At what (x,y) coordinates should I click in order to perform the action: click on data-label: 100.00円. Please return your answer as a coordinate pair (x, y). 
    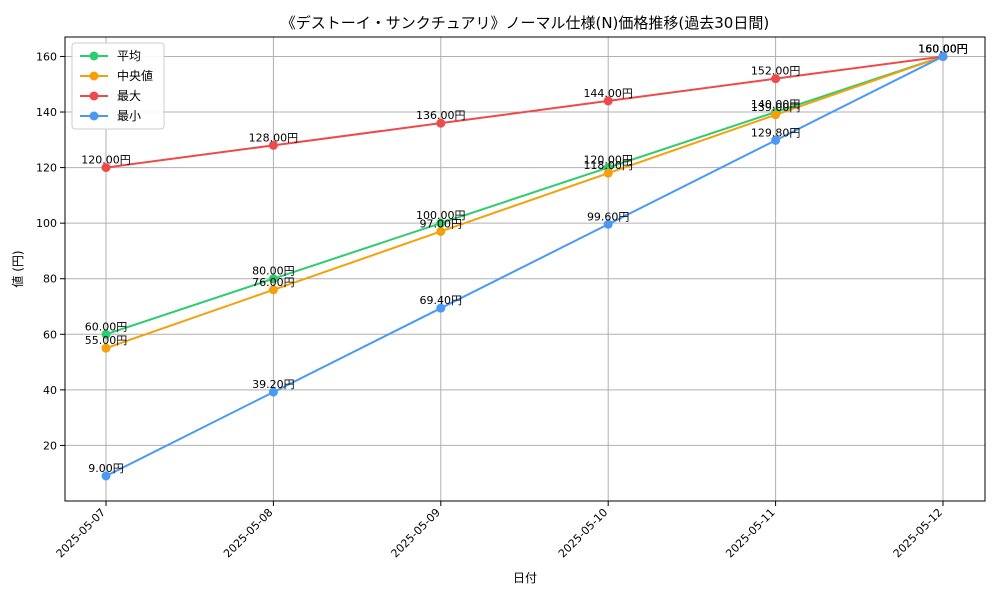
    Looking at the image, I should click on (441, 215).